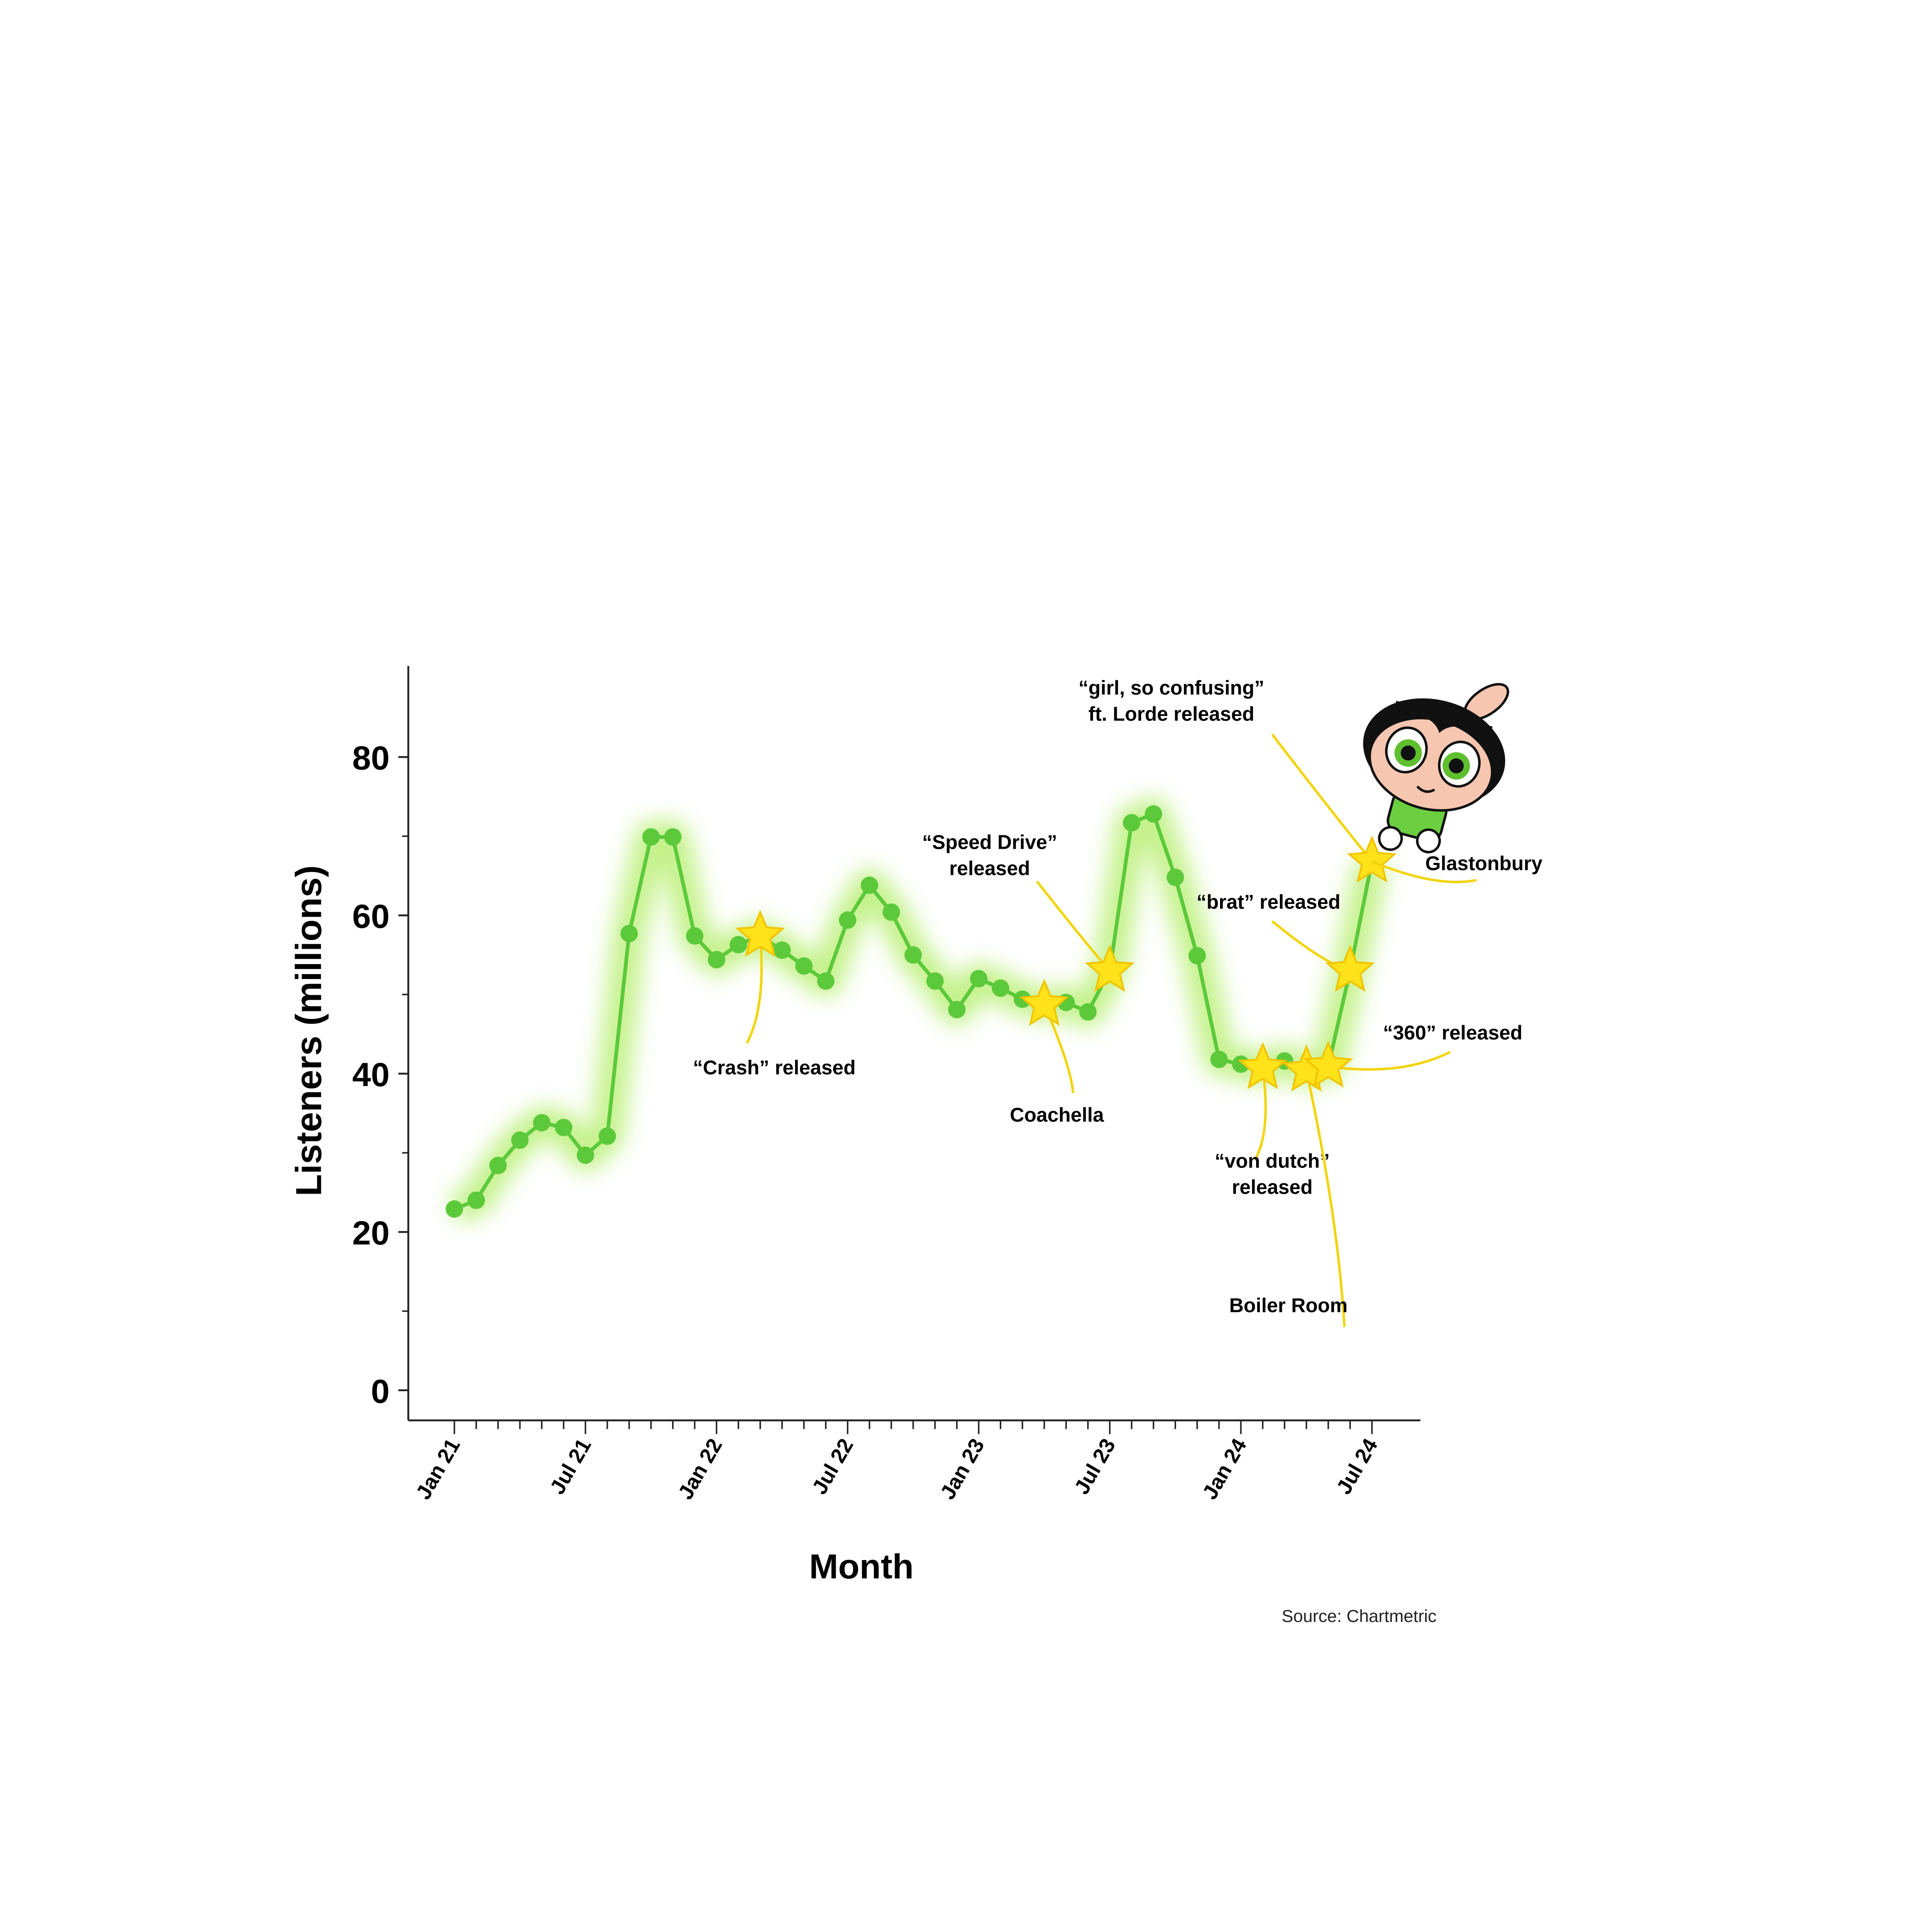 This screenshot has width=1932, height=1932. I want to click on x-tick-label: Jan 22, so click(700, 1468).